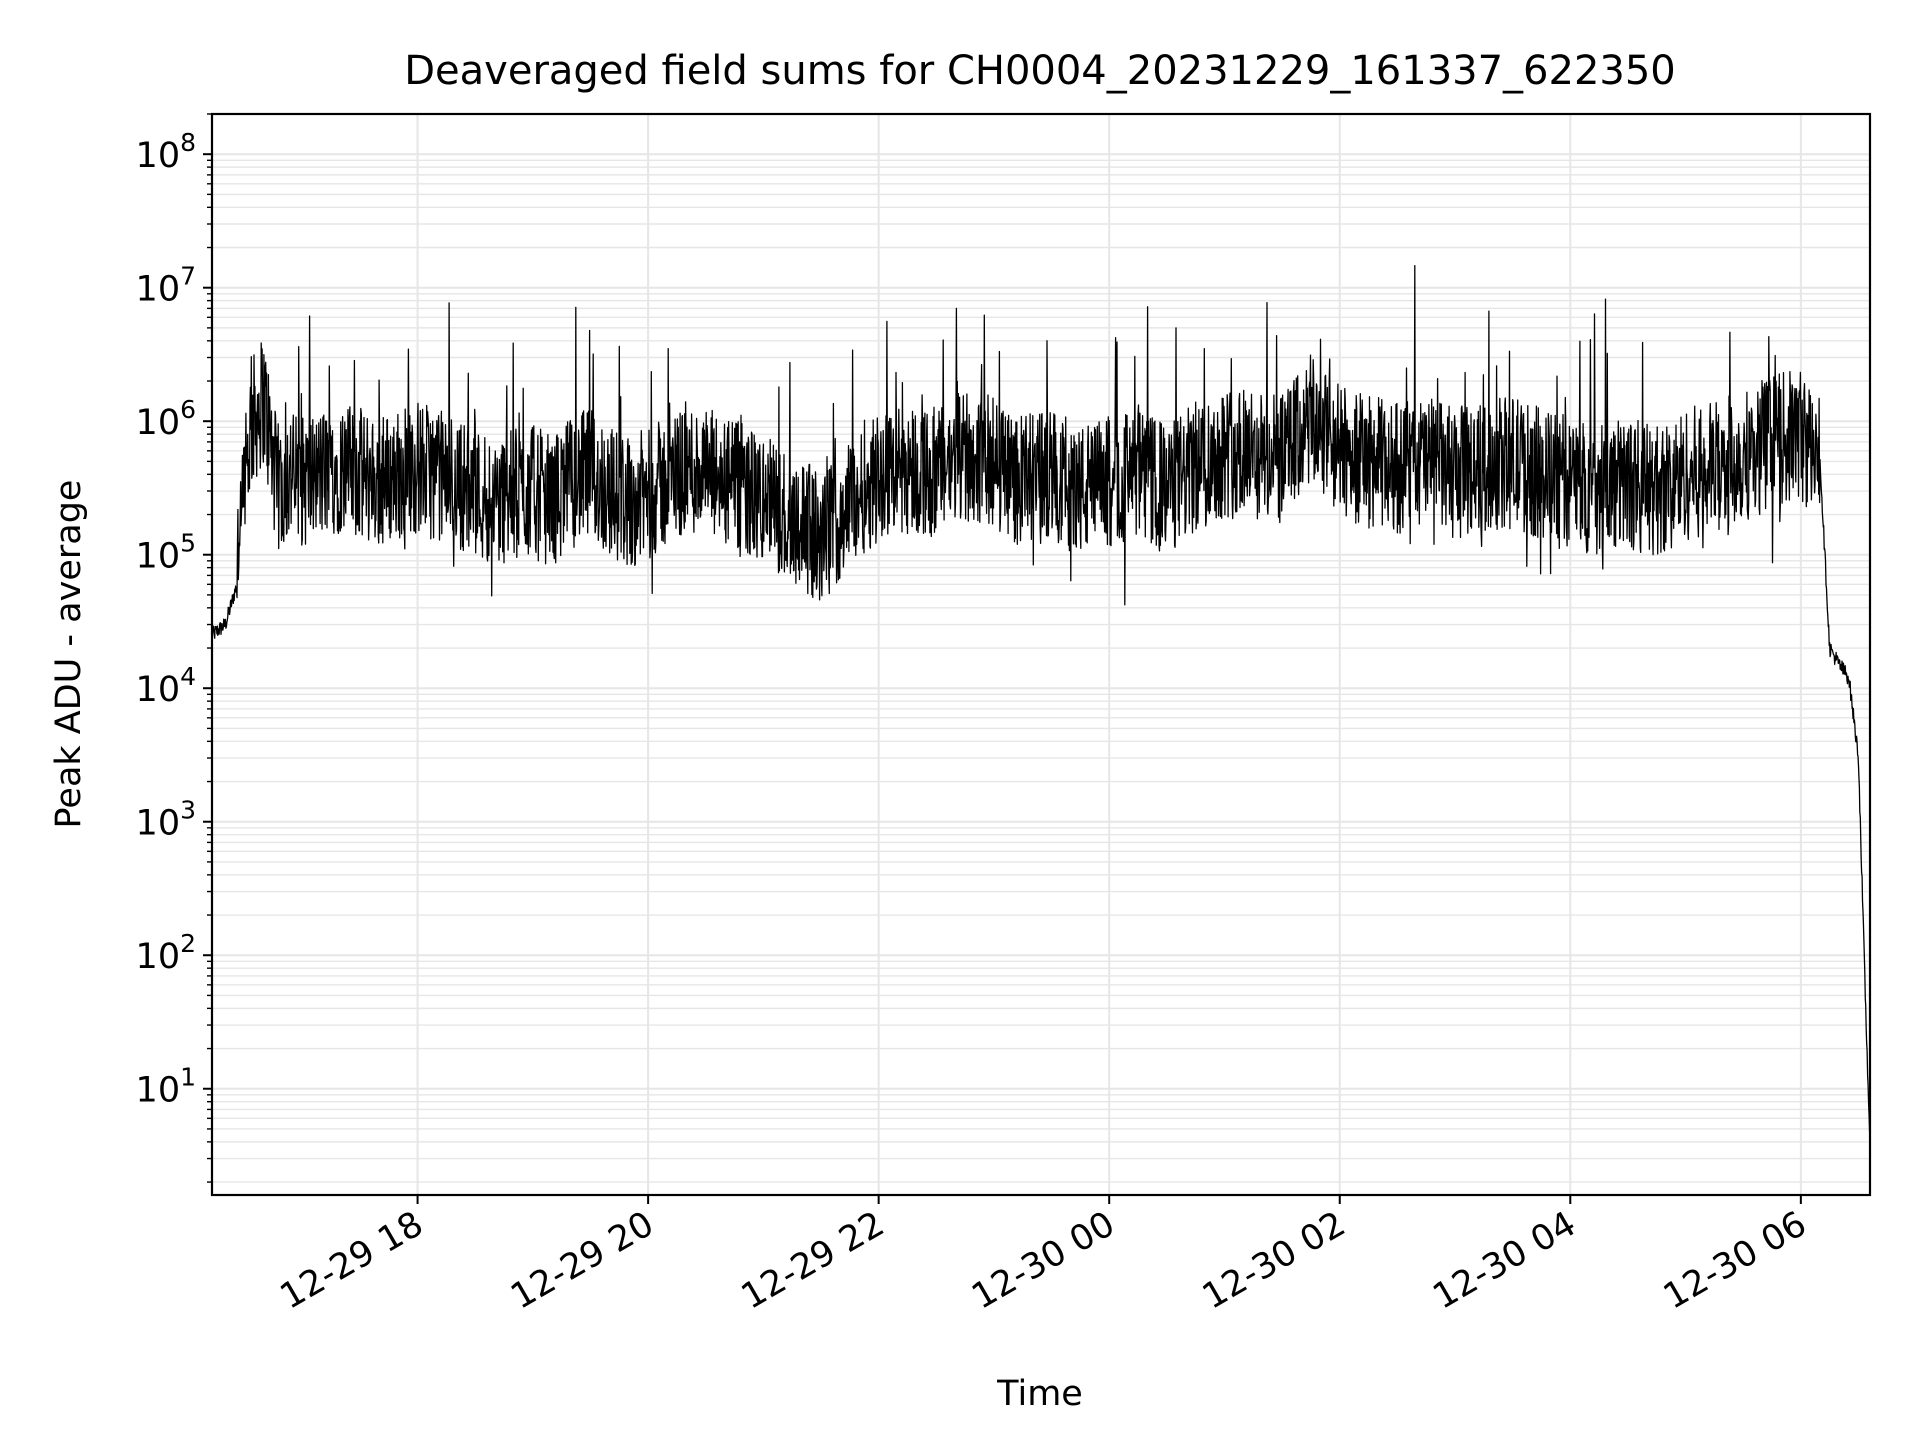 The image size is (1920, 1440). What do you see at coordinates (69, 654) in the screenshot?
I see `y-axis-label: Peak ADU - average` at bounding box center [69, 654].